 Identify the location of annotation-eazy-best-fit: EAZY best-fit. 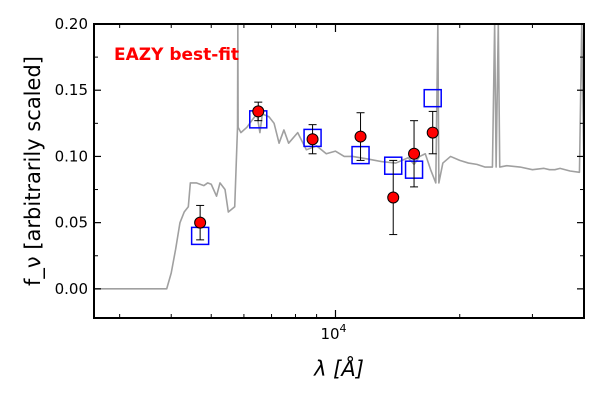
(176, 55).